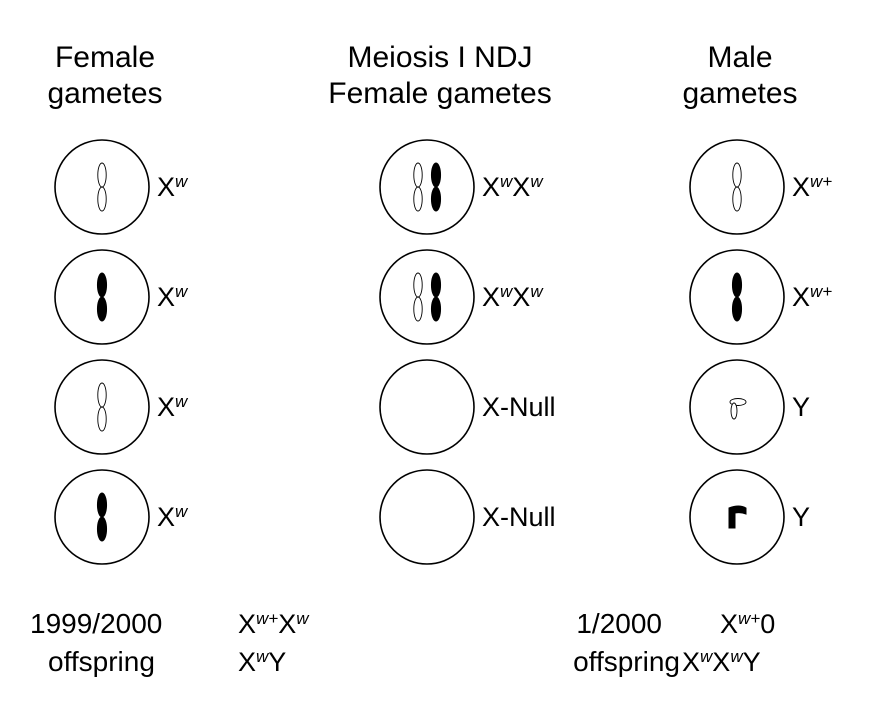 This screenshot has width=870, height=728. Describe the element at coordinates (440, 76) in the screenshot. I see `heading-ndj-female-gametes: Meiosis I NDJ Female gametes` at that location.